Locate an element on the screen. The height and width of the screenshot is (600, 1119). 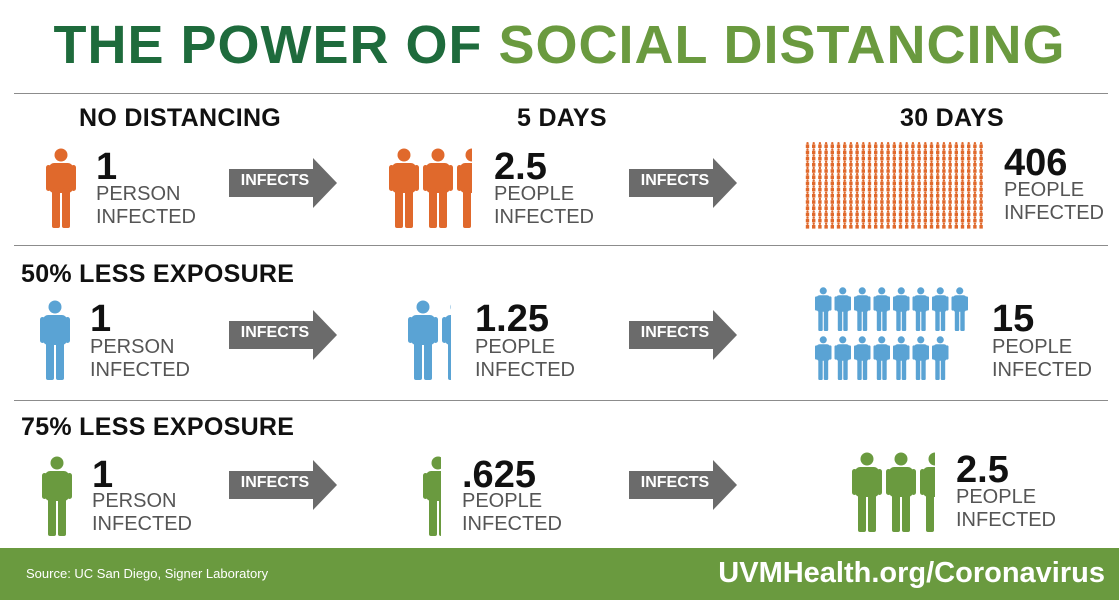
end-number: 15 is located at coordinates (1013, 319).